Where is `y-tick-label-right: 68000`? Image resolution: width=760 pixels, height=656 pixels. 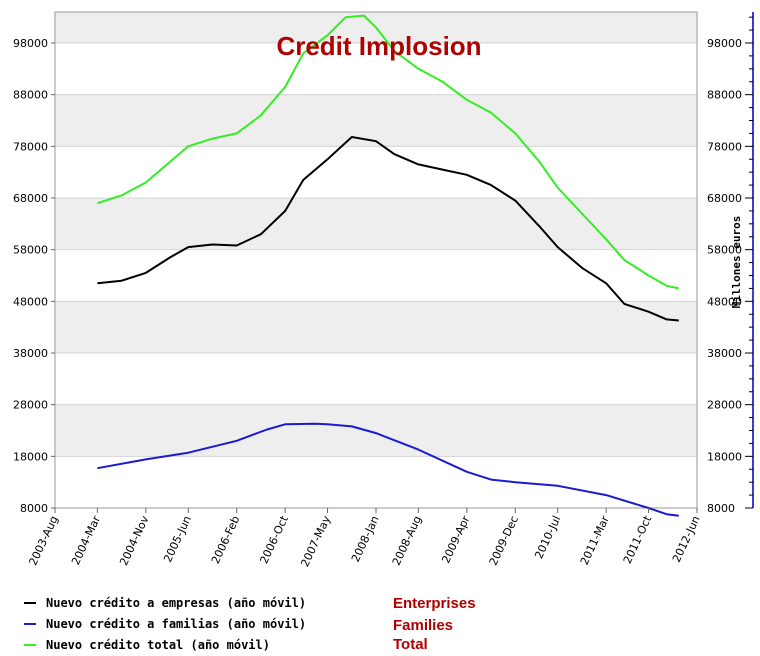
y-tick-label-right: 68000 is located at coordinates (724, 198).